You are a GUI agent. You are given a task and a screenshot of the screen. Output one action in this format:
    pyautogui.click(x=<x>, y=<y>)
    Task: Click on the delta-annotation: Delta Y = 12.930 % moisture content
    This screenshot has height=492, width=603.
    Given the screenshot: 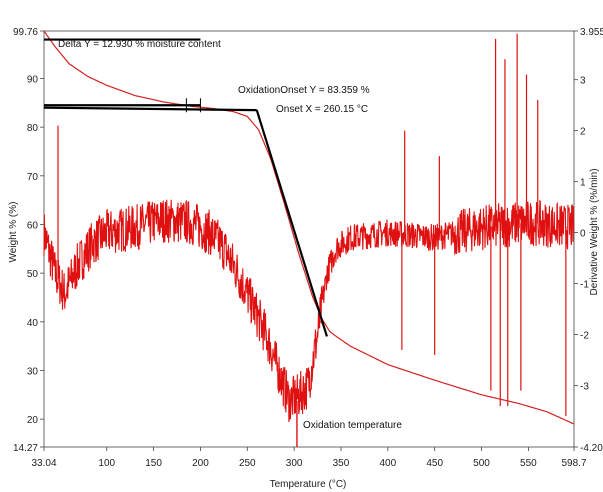 What is the action you would take?
    pyautogui.click(x=139, y=44)
    